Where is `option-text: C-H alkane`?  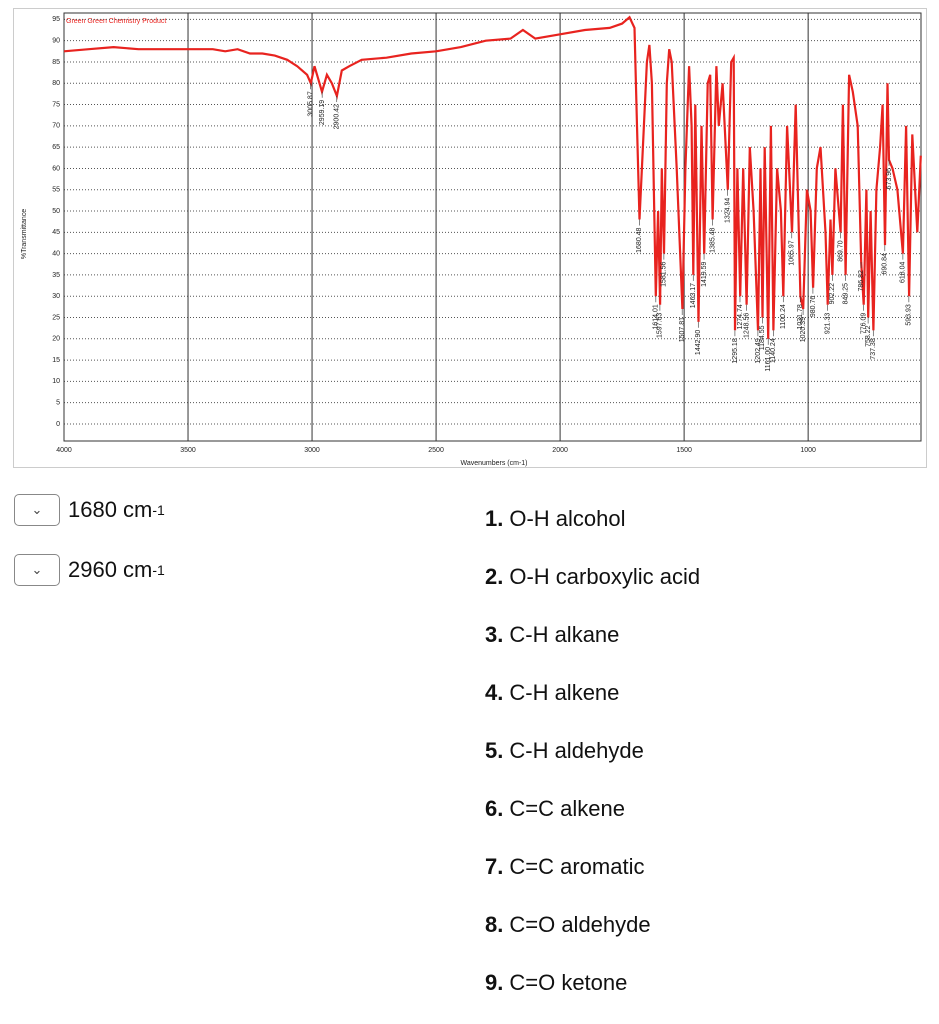 option-text: C-H alkane is located at coordinates (564, 634).